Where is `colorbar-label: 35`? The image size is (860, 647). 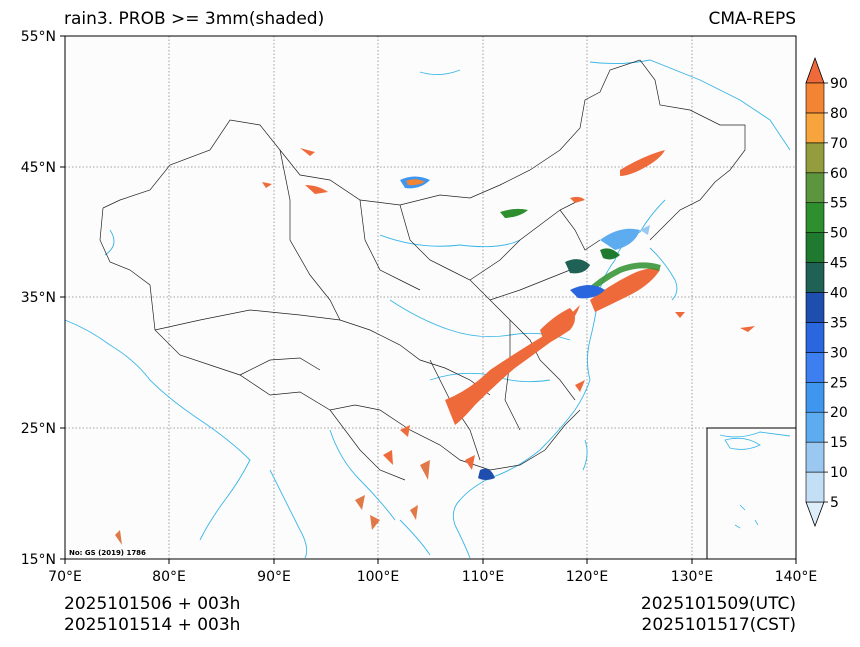 colorbar-label: 35 is located at coordinates (839, 323).